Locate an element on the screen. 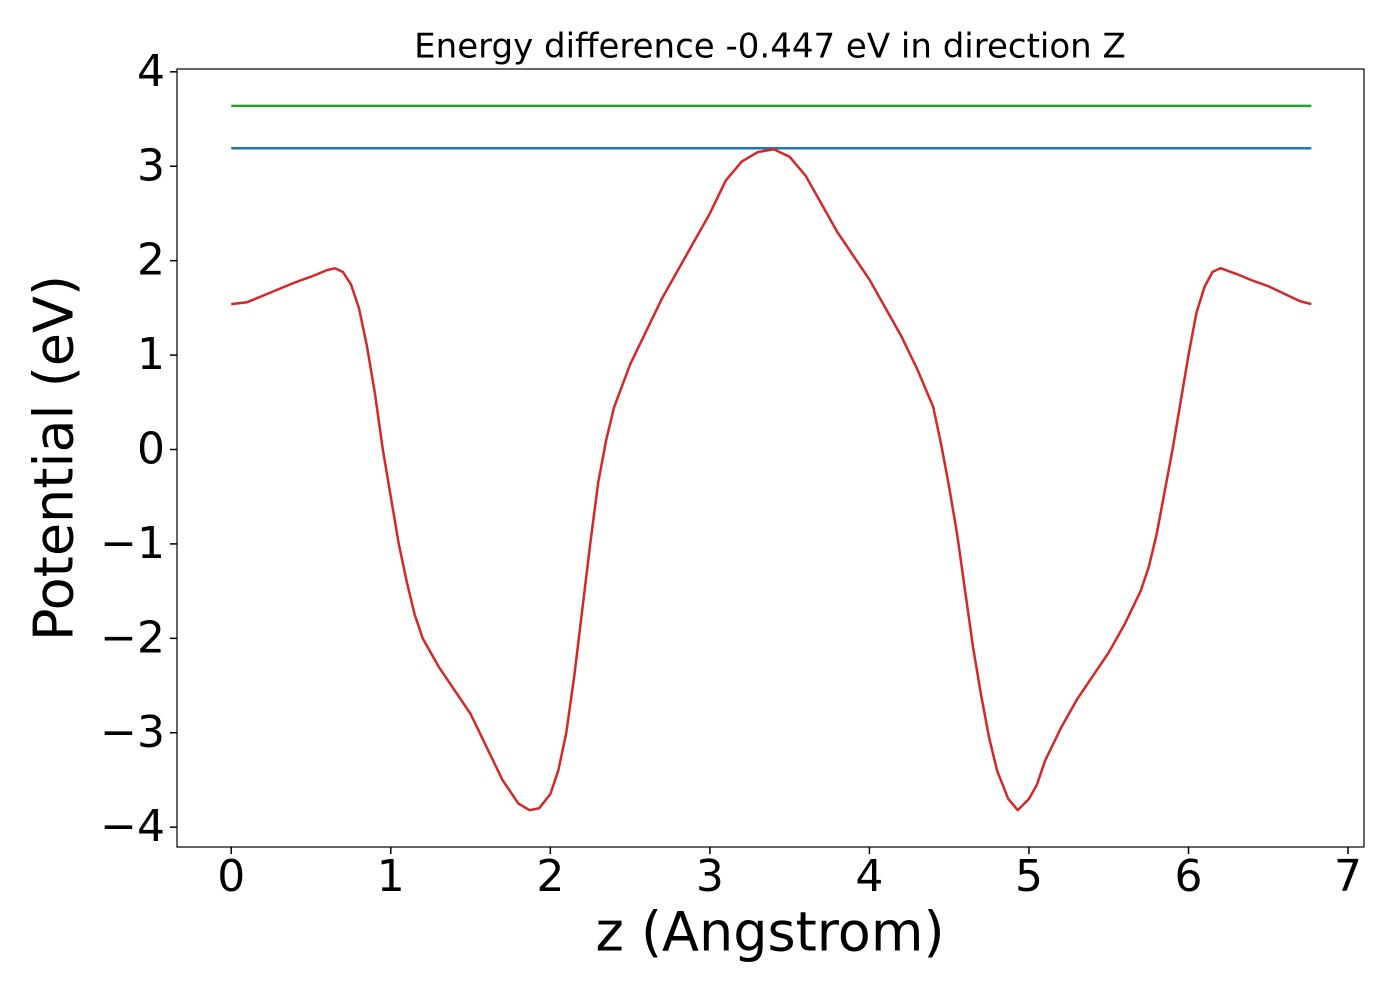  x-tick-label: 7 is located at coordinates (1348, 876).